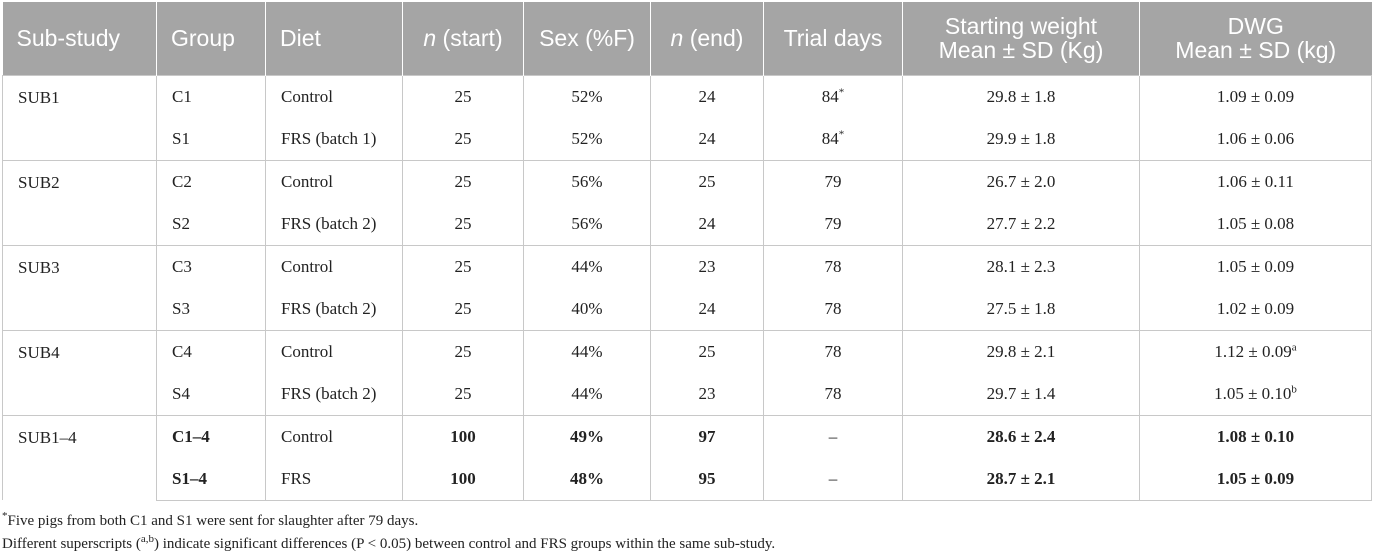 This screenshot has height=558, width=1375. What do you see at coordinates (1021, 351) in the screenshot?
I see `cell-starting-weight: 29.8 ± 2.1` at bounding box center [1021, 351].